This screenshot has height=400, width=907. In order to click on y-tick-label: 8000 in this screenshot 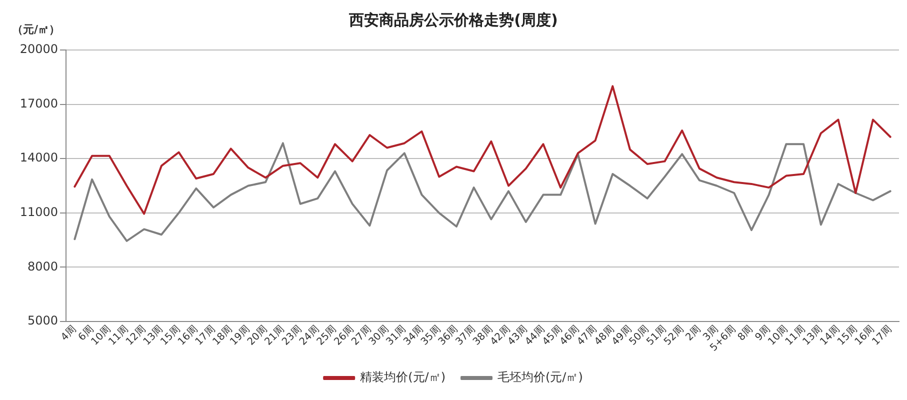, I will do `click(42, 266)`.